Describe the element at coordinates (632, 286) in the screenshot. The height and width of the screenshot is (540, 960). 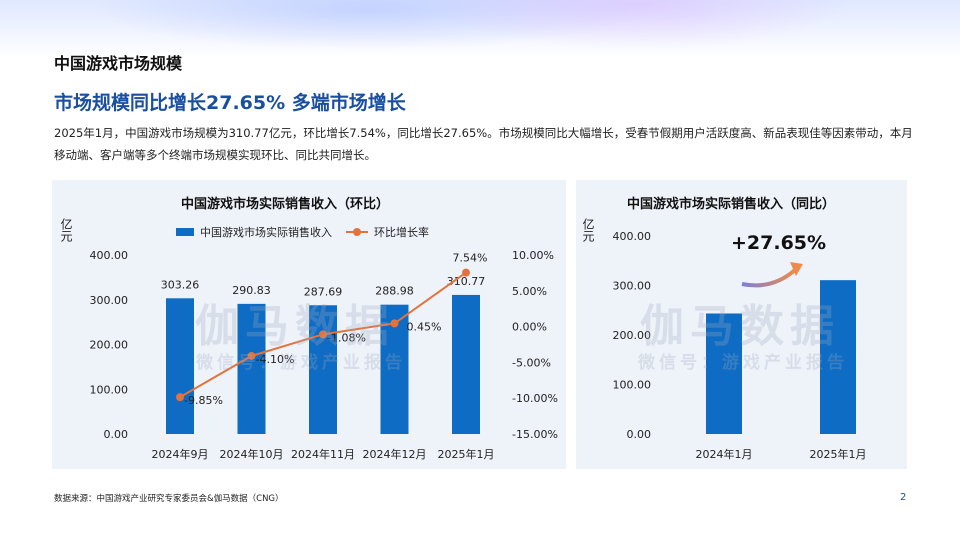
I see `yoy-y-axis-tick-label: 300.00` at that location.